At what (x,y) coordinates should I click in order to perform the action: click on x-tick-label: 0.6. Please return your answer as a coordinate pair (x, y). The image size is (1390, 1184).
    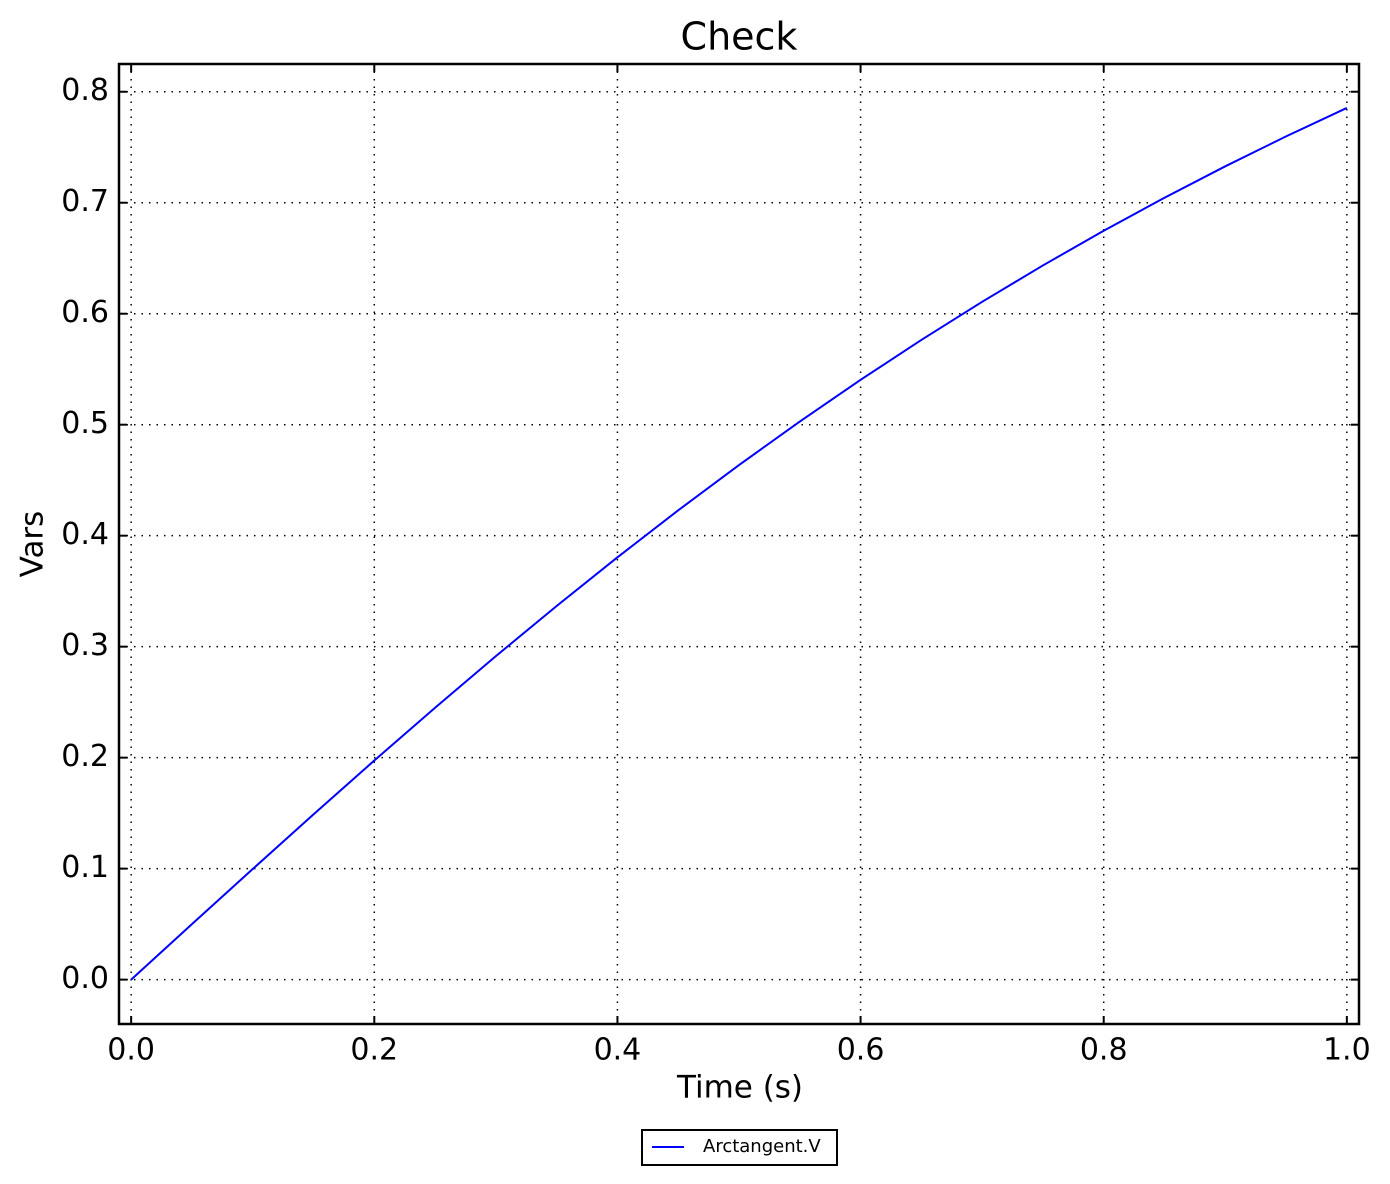
    Looking at the image, I should click on (861, 1050).